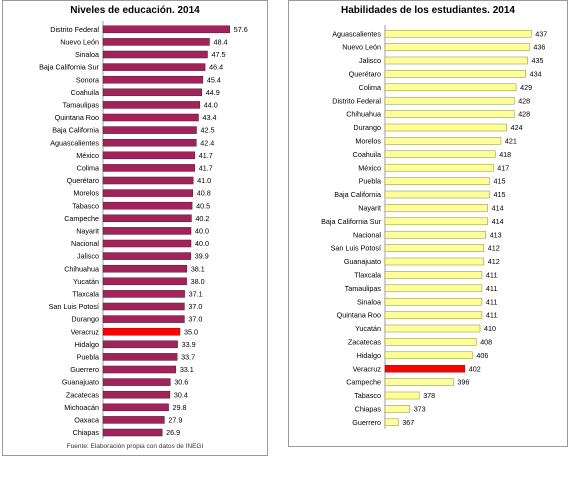 This screenshot has height=486, width=574. What do you see at coordinates (180, 407) in the screenshot?
I see `value-label: 29.8` at bounding box center [180, 407].